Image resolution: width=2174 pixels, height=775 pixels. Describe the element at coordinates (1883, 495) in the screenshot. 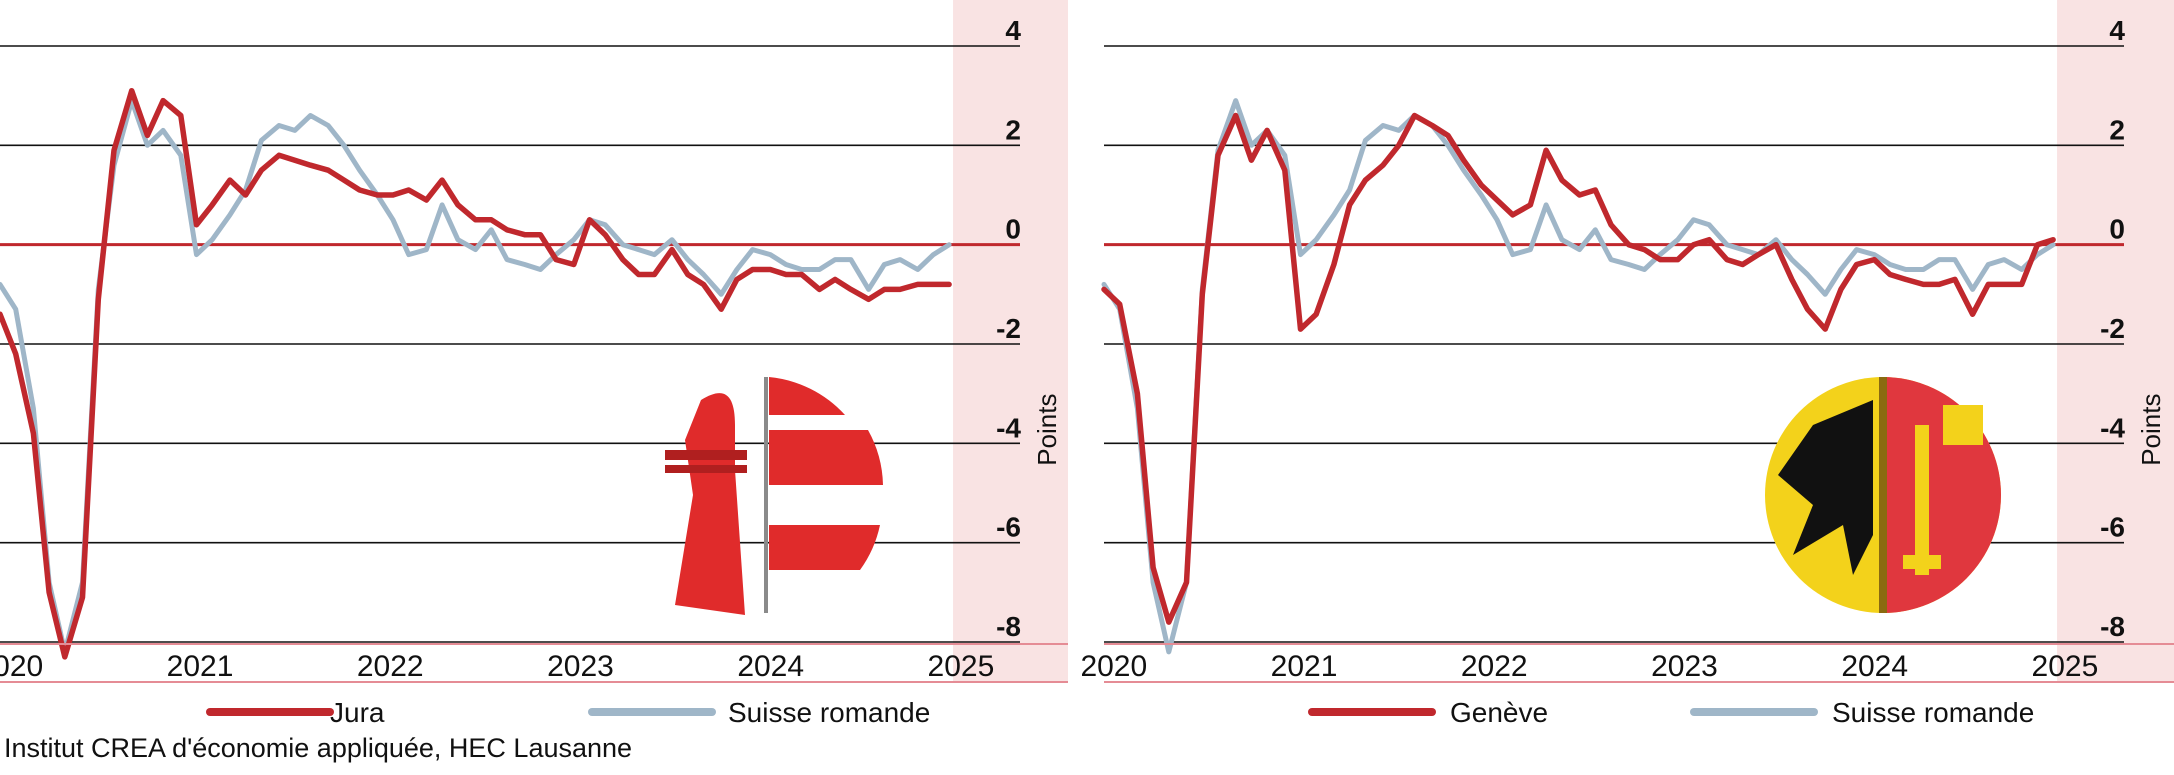

I see `geneva-coat-of-arms-icon` at that location.